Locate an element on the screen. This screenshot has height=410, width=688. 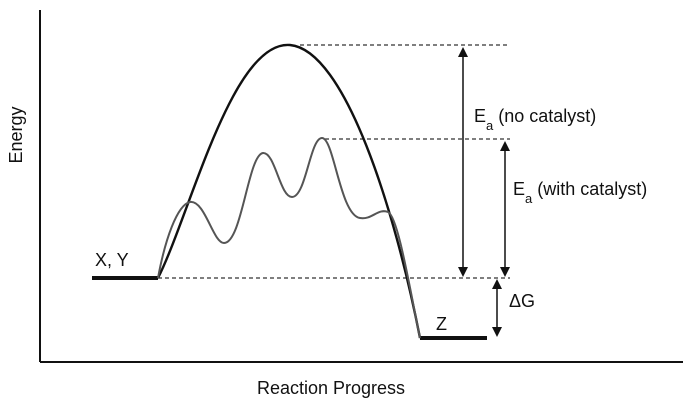
product-label: Z is located at coordinates (441, 324).